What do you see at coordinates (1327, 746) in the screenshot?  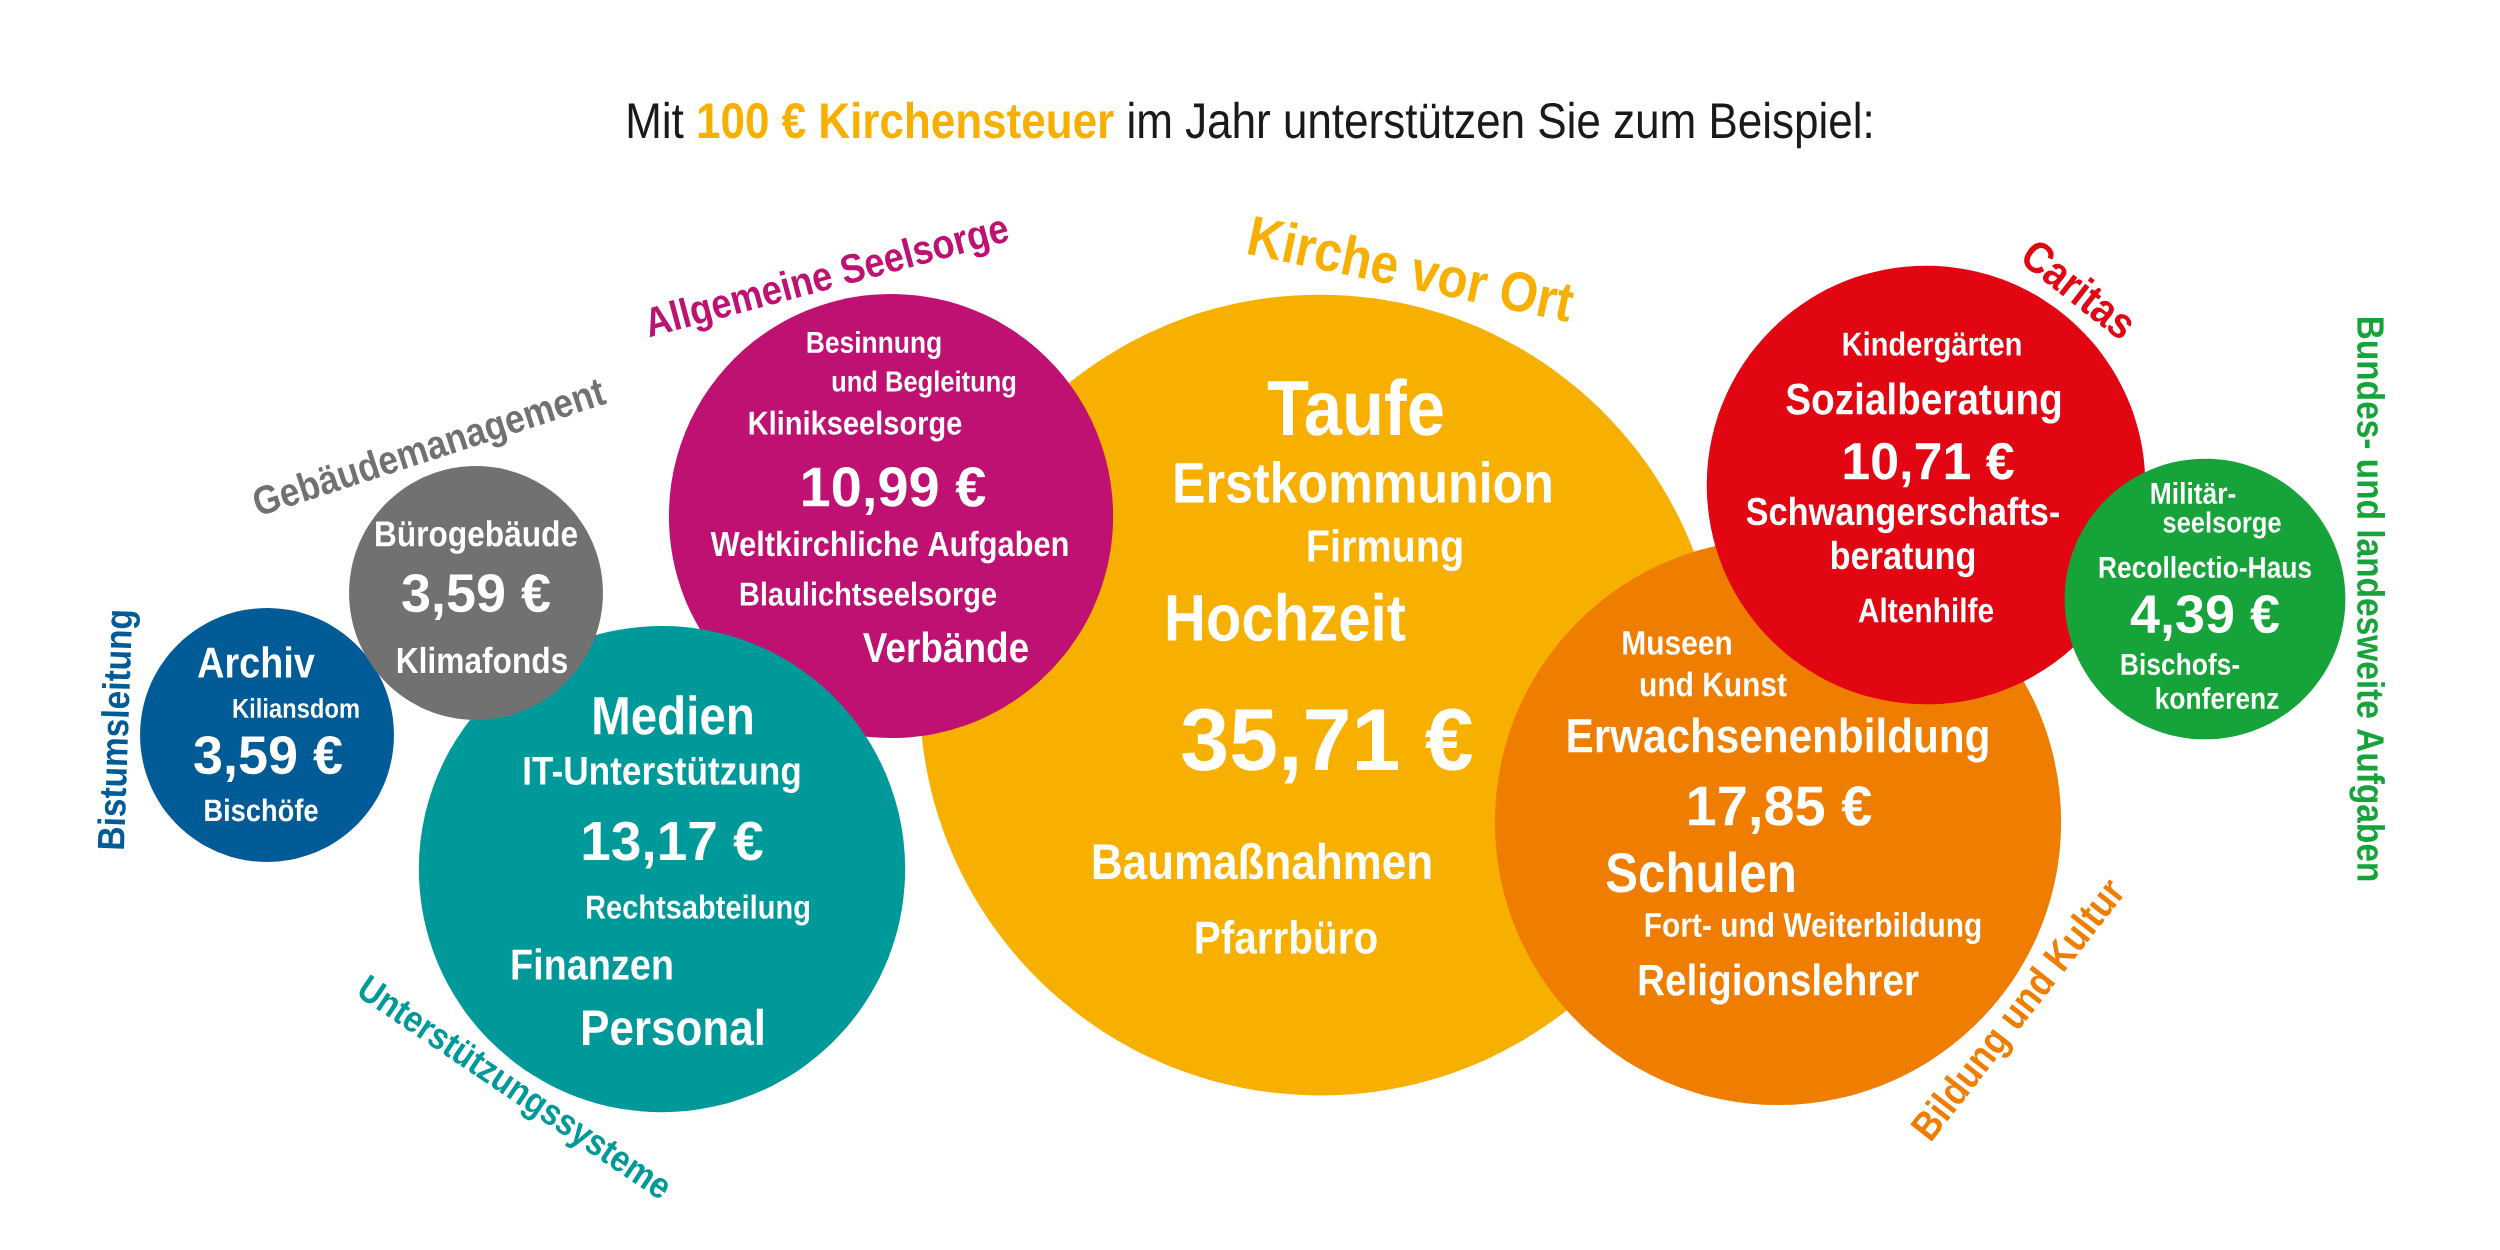 I see `data-label: 35,71 €` at bounding box center [1327, 746].